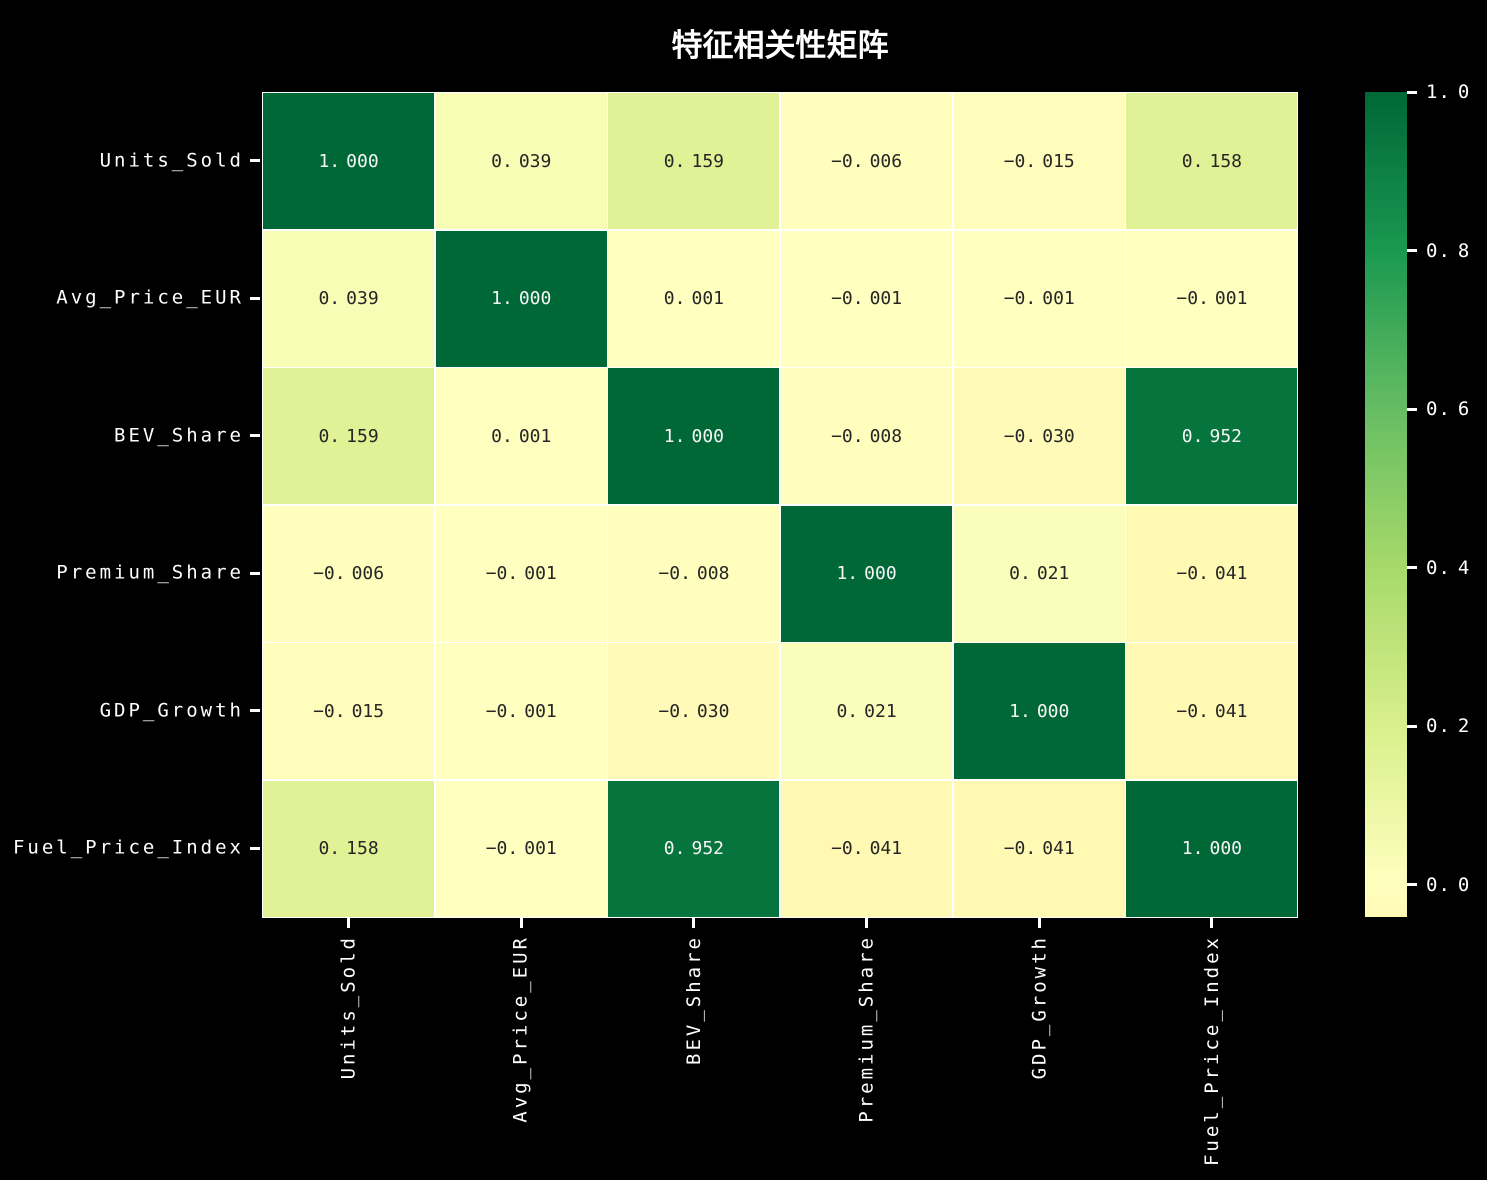  I want to click on x-axis-label: Avg_Price_EUR, so click(521, 1029).